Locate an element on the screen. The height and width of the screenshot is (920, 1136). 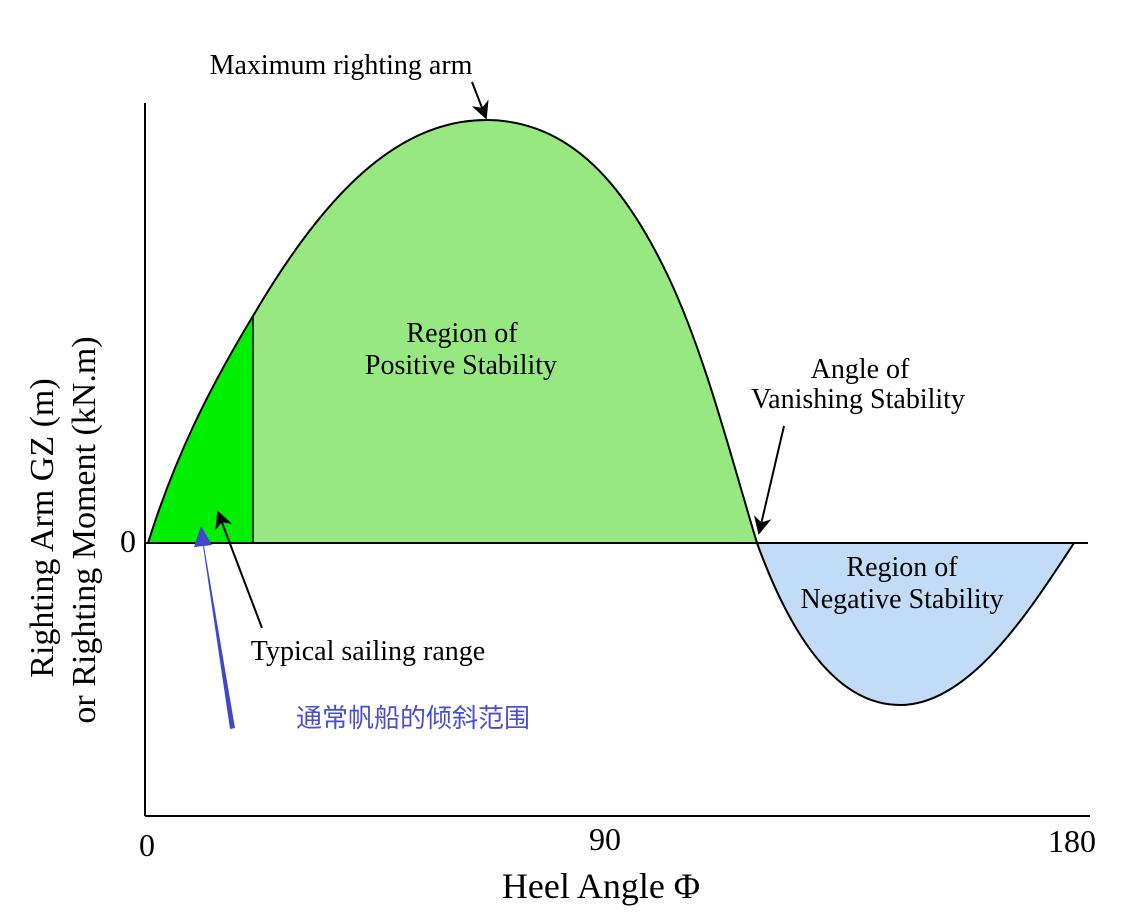
max-righting-arm-arrow is located at coordinates (480, 100).